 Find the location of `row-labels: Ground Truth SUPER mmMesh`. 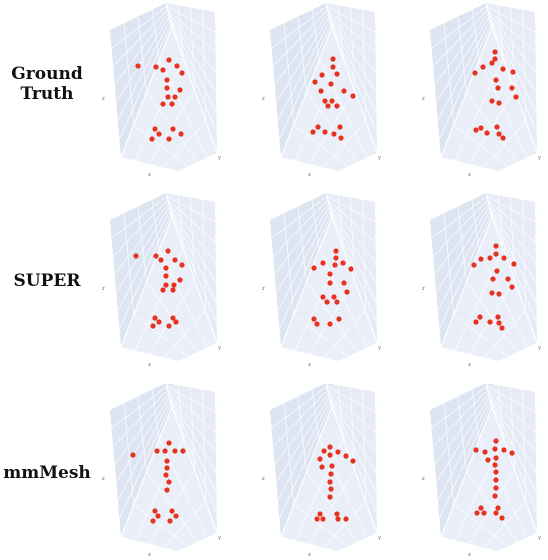

row-labels: Ground Truth SUPER mmMesh is located at coordinates (47, 273).